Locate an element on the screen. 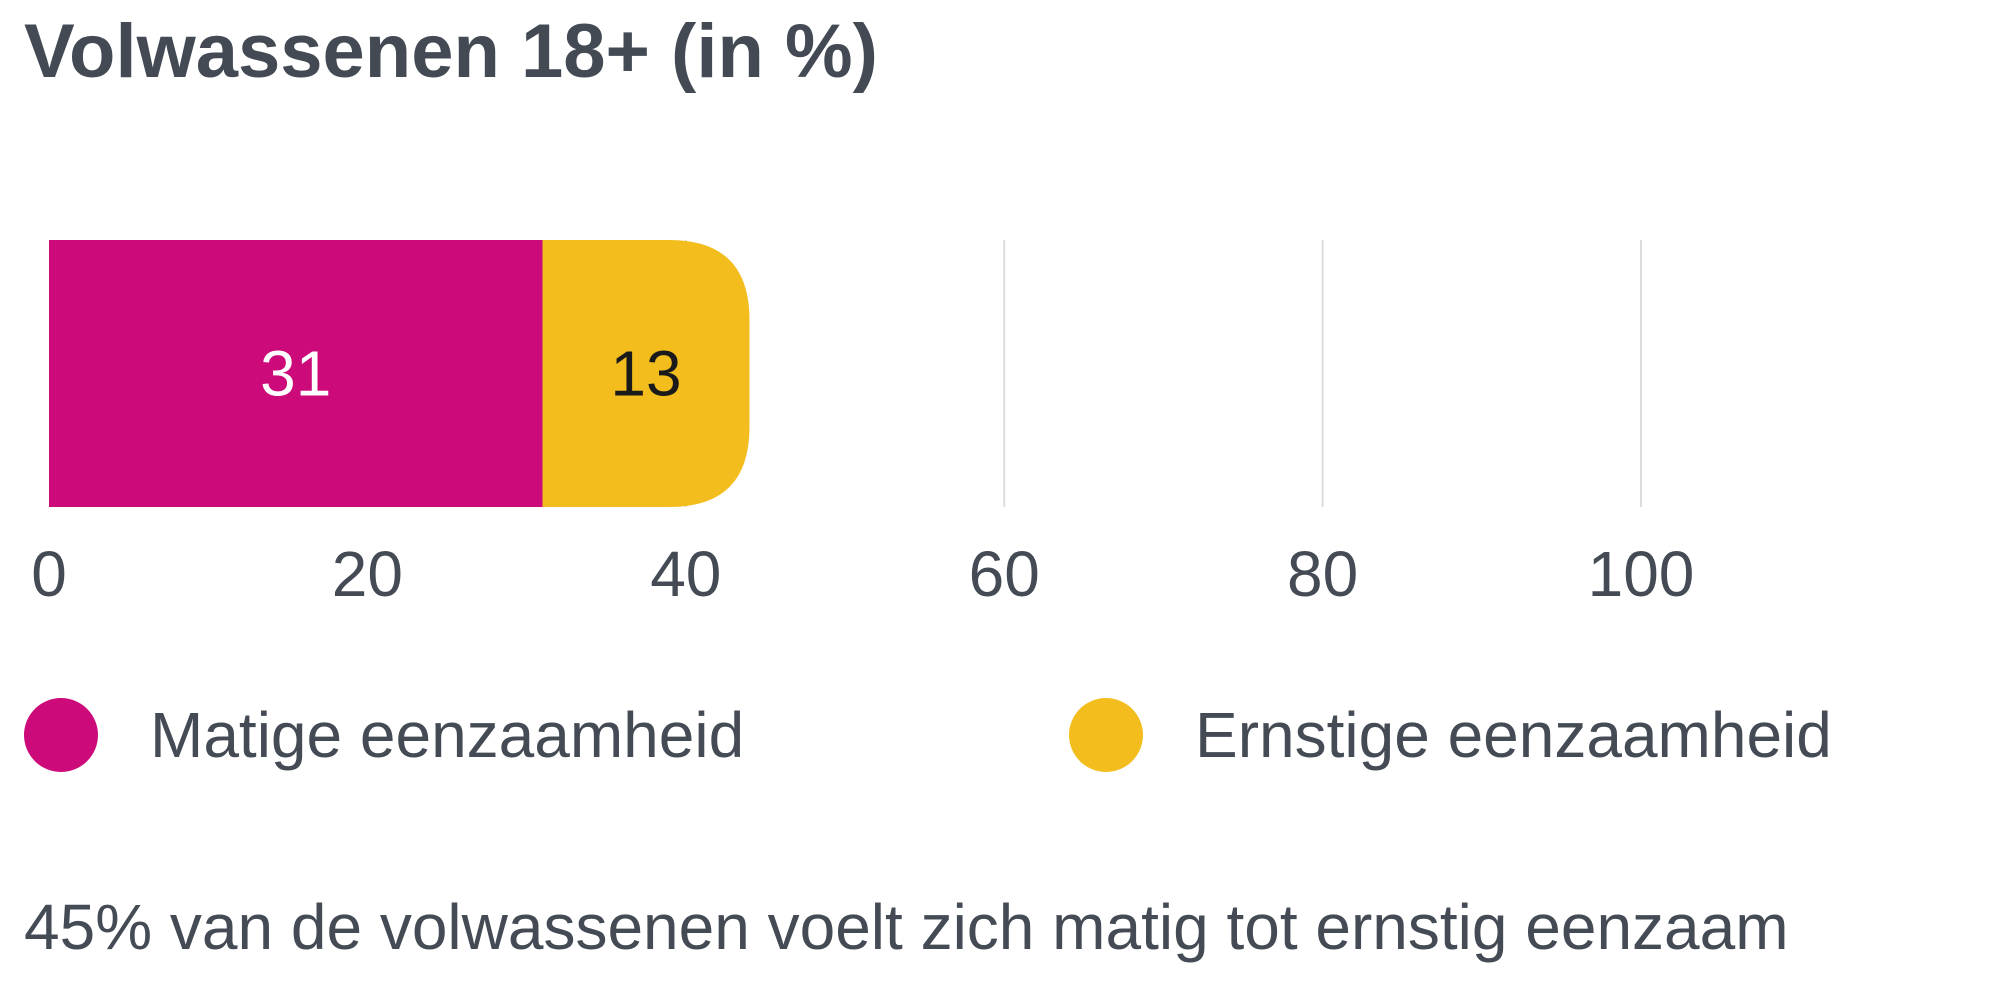  data-label-2: 13 is located at coordinates (645, 374).